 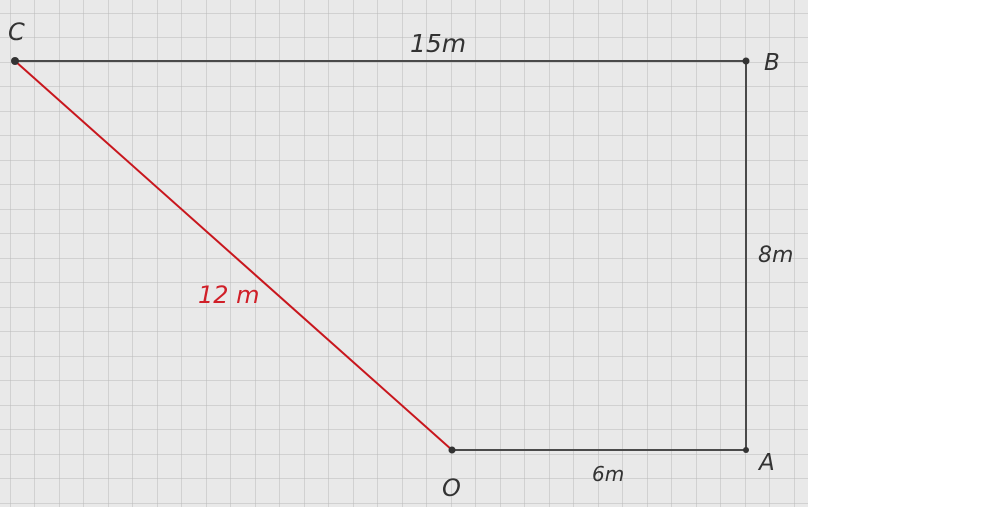 I want to click on point-o, so click(x=452, y=450).